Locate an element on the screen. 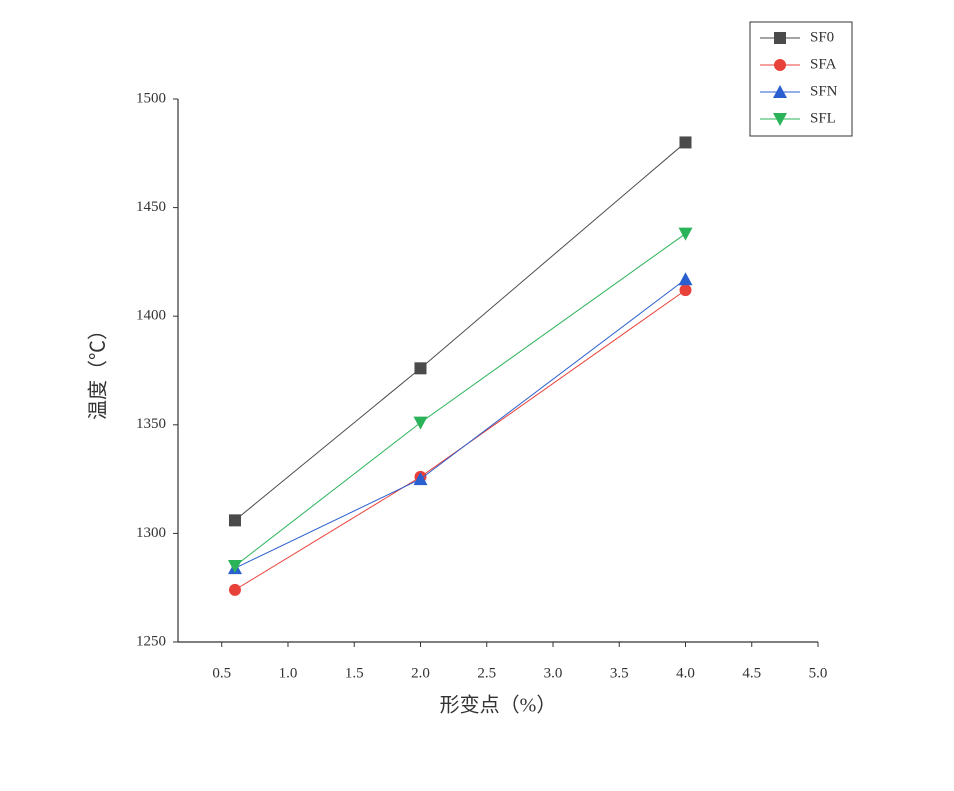 Image resolution: width=954 pixels, height=791 pixels. legend-label: SFL is located at coordinates (823, 118).